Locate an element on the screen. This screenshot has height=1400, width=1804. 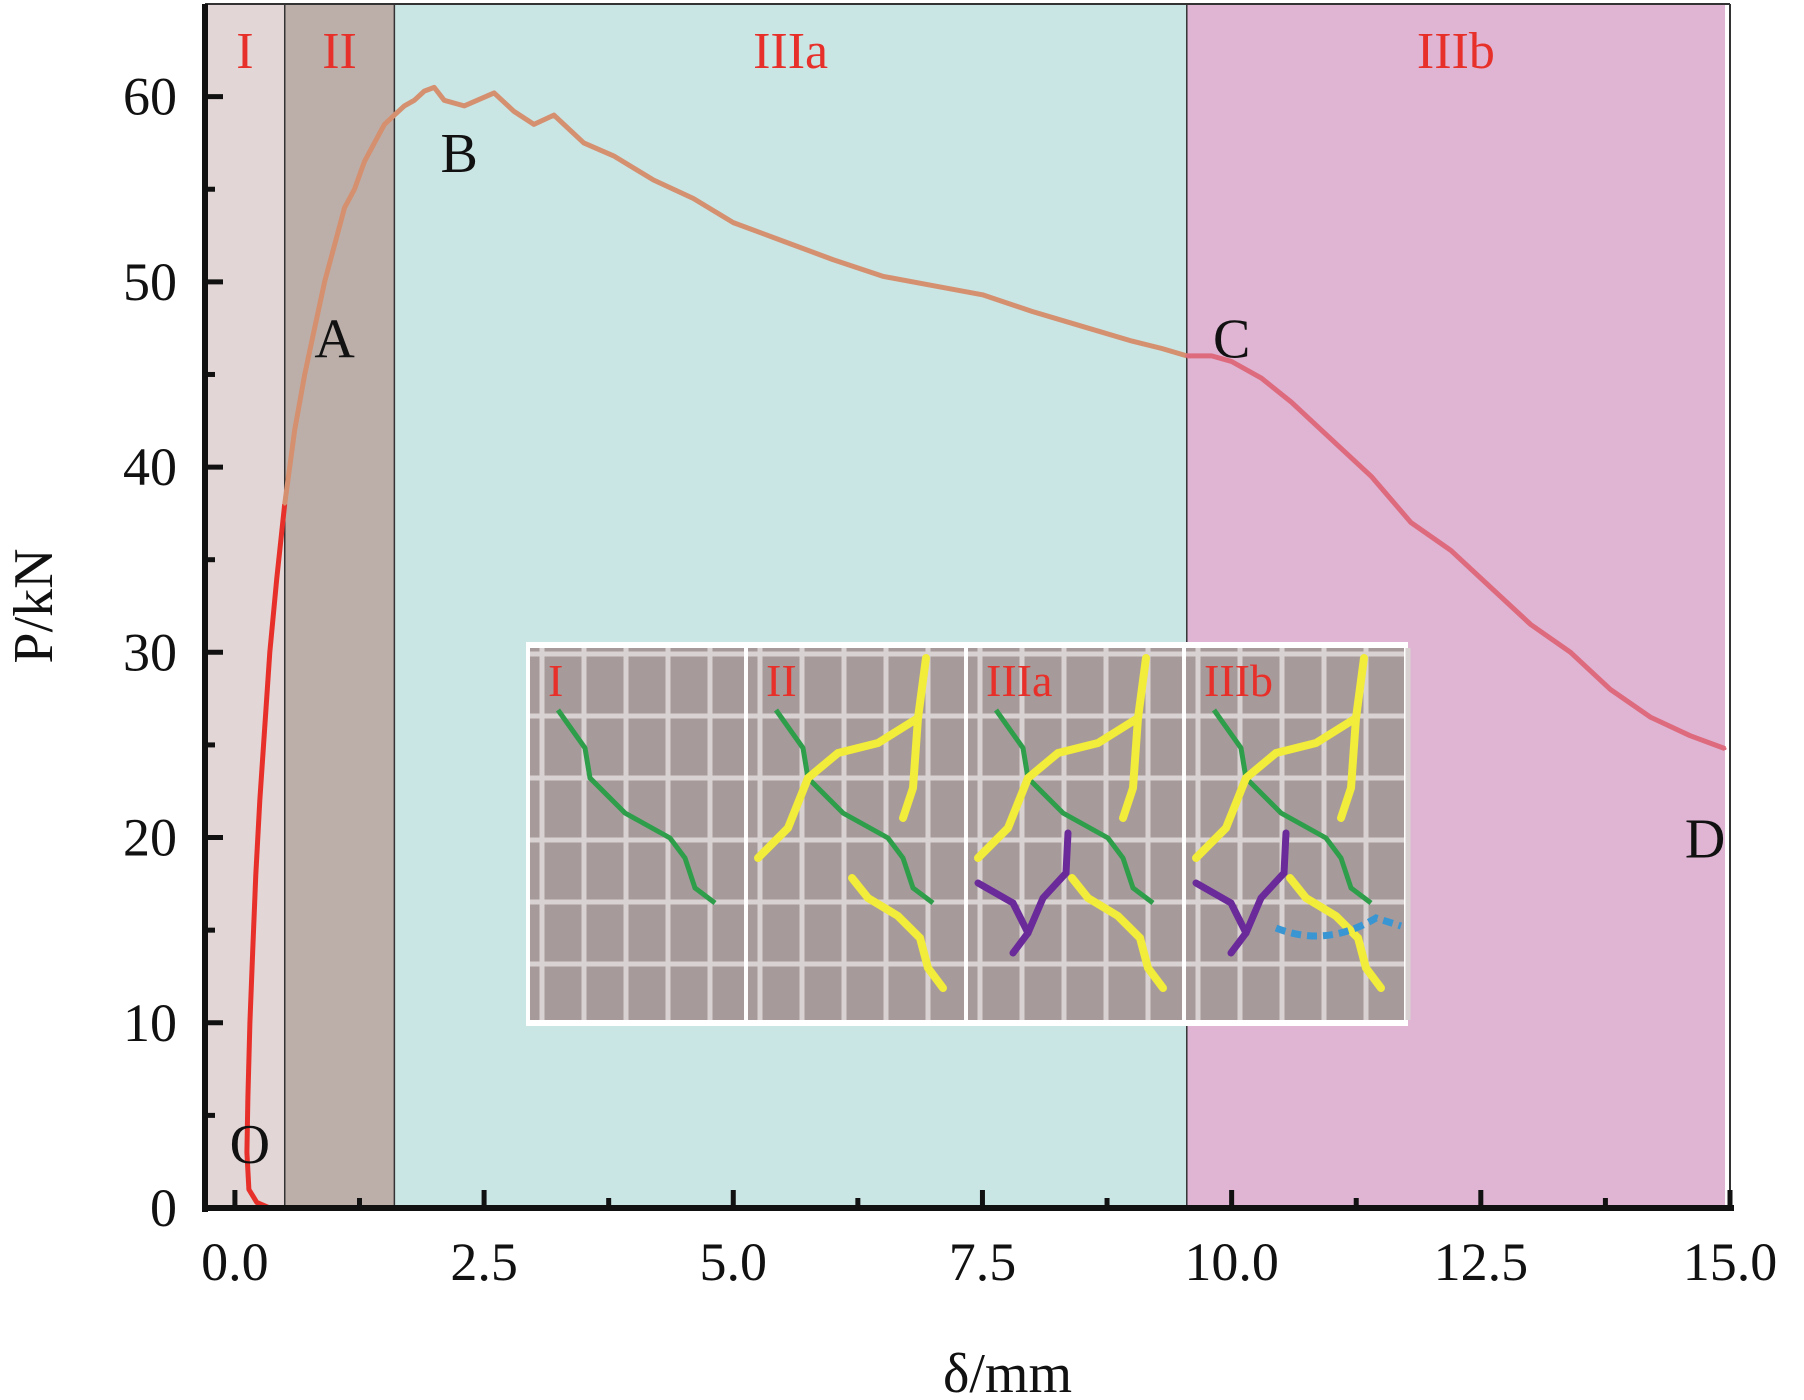
x-tick-label: 10.0 is located at coordinates (1231, 1262).